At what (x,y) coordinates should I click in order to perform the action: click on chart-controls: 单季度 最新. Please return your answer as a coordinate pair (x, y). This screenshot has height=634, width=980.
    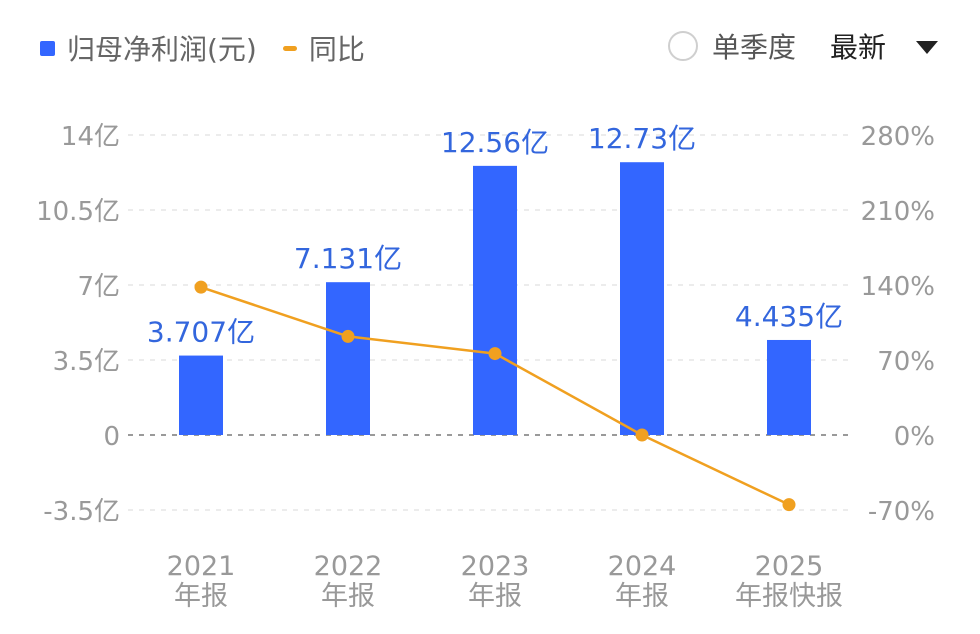
    Looking at the image, I should click on (802, 46).